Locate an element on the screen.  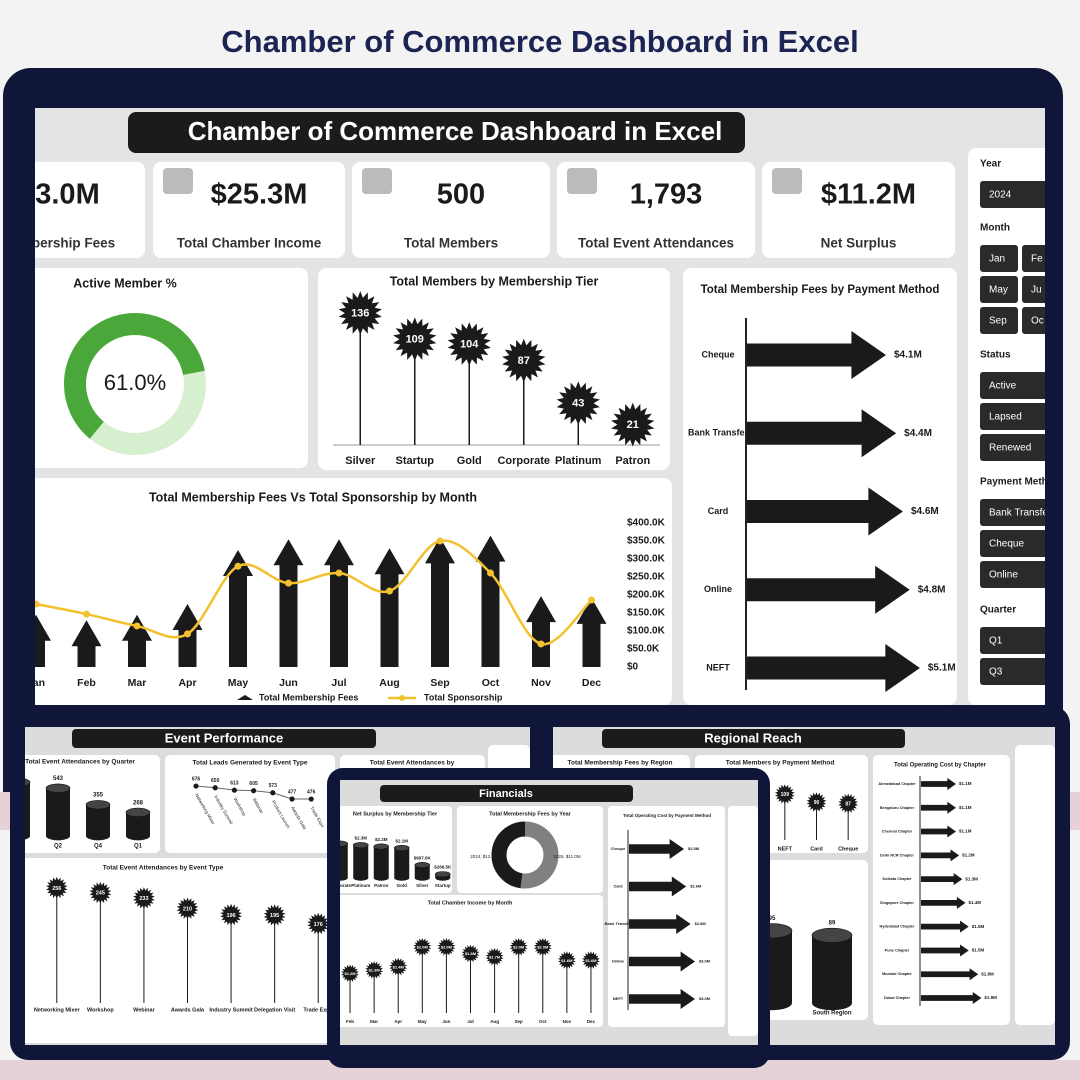
slicer-item-label: Jan is located at coordinates (997, 259).